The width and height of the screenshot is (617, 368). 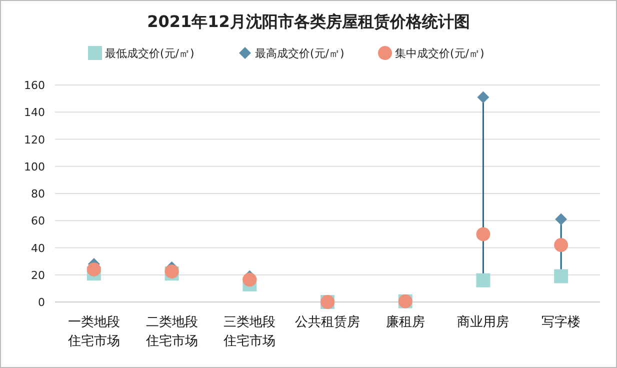 I want to click on legend-label: 最低成交价(元/㎡), so click(x=149, y=53).